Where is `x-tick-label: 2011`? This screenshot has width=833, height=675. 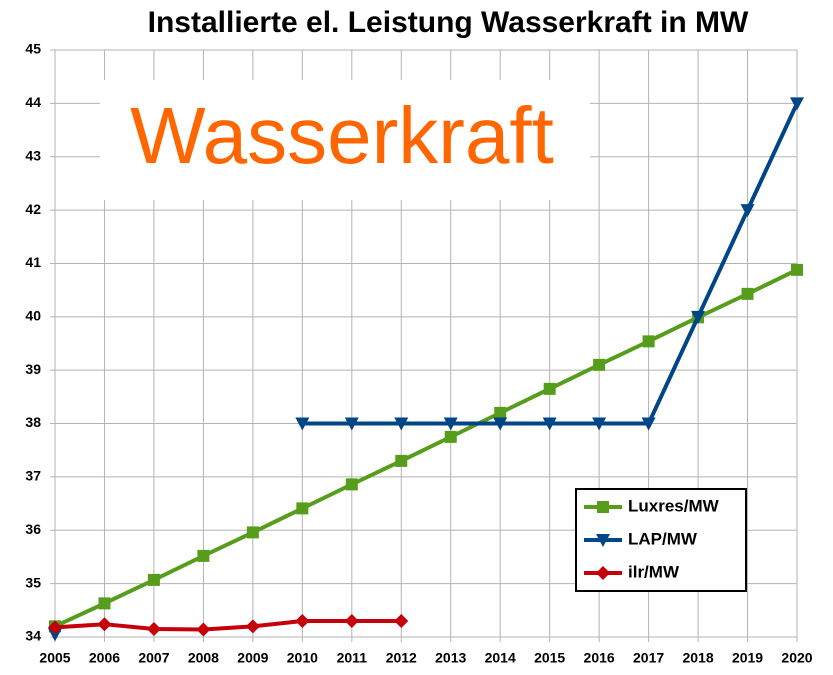 x-tick-label: 2011 is located at coordinates (352, 658).